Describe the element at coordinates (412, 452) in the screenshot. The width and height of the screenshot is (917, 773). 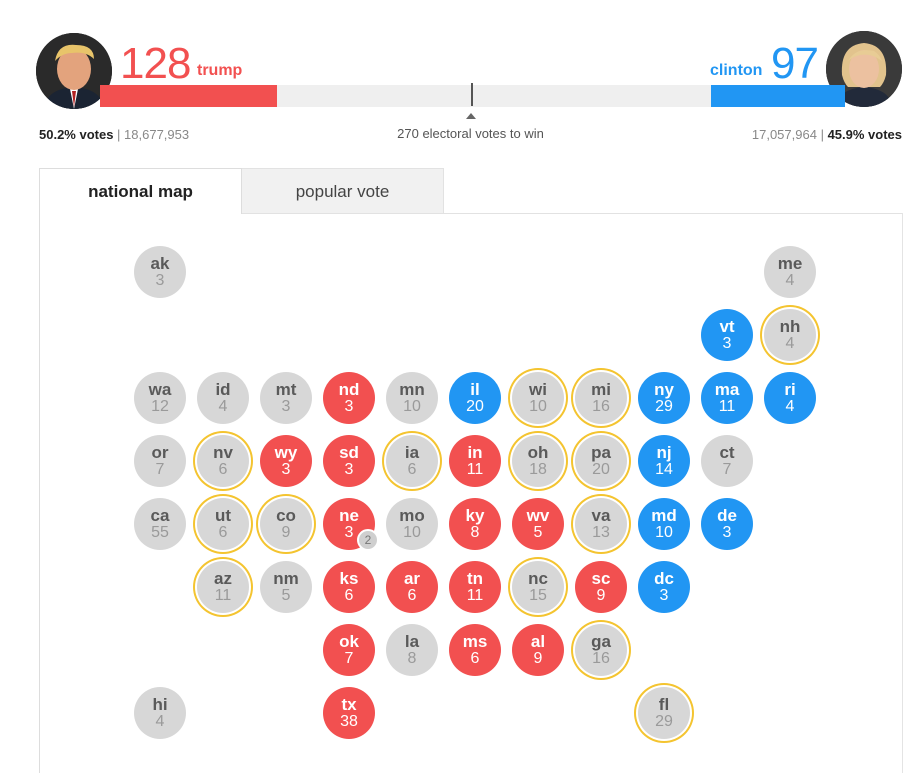
I see `state-abbr: ia` at that location.